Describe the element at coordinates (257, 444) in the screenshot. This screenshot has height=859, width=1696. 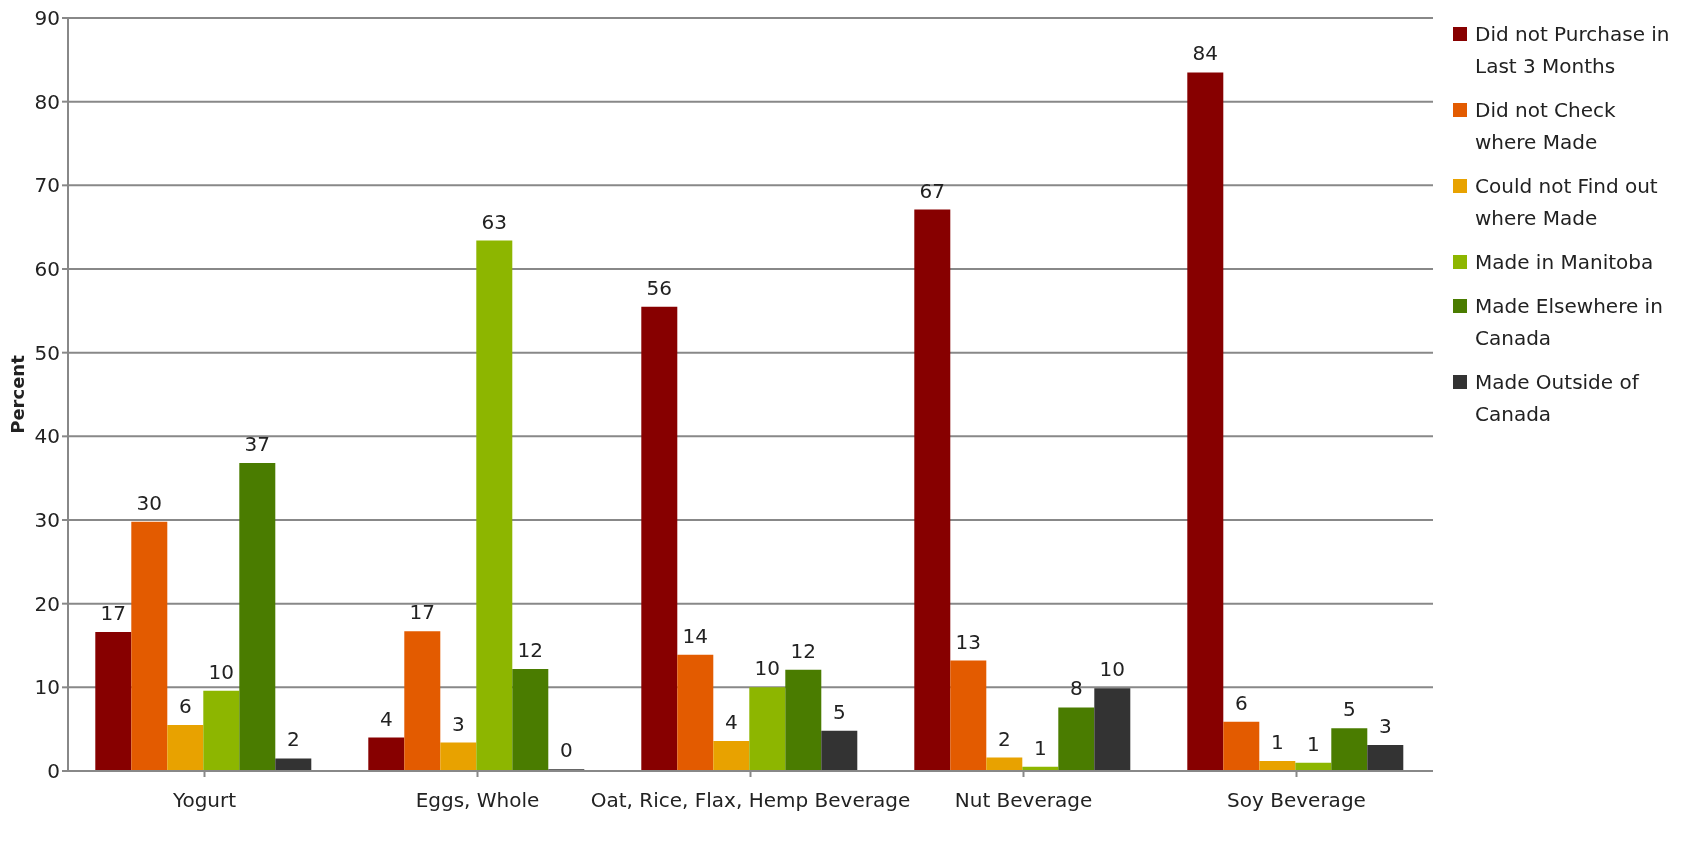
I see `data-label: 37` at that location.